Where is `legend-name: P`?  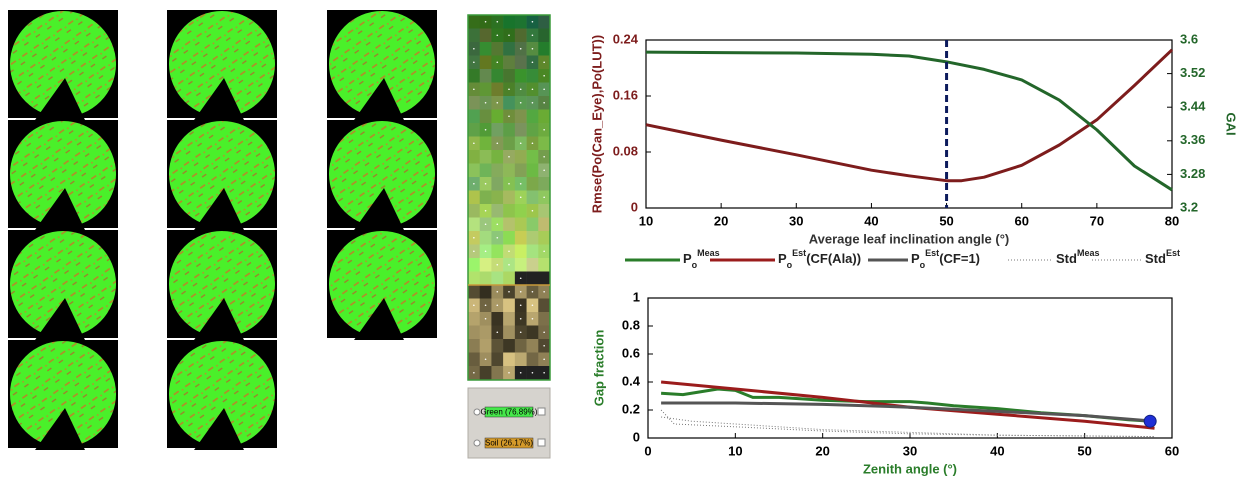 legend-name: P is located at coordinates (687, 258).